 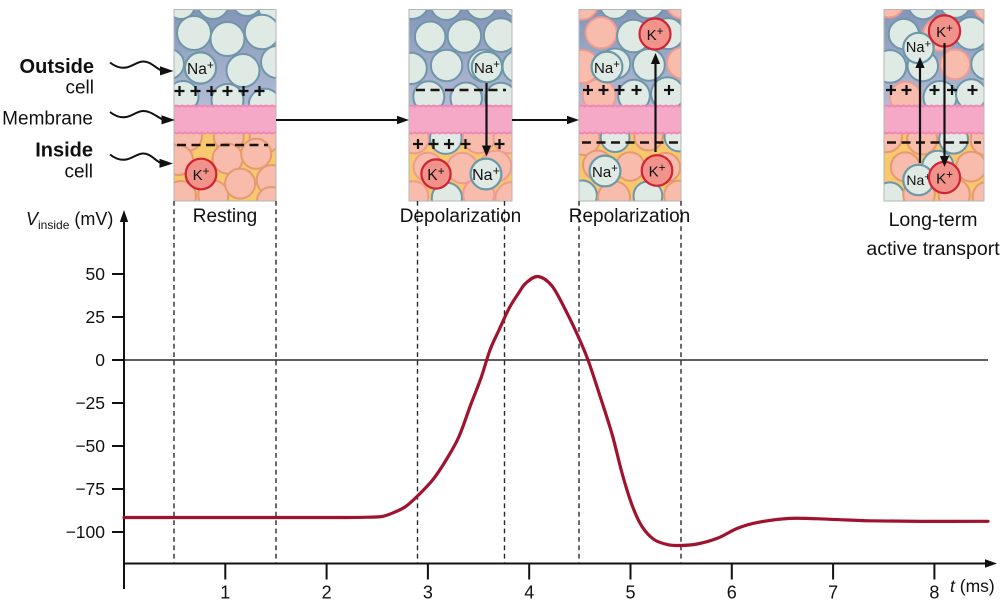 I want to click on svg-text: Membrane, so click(x=47, y=119).